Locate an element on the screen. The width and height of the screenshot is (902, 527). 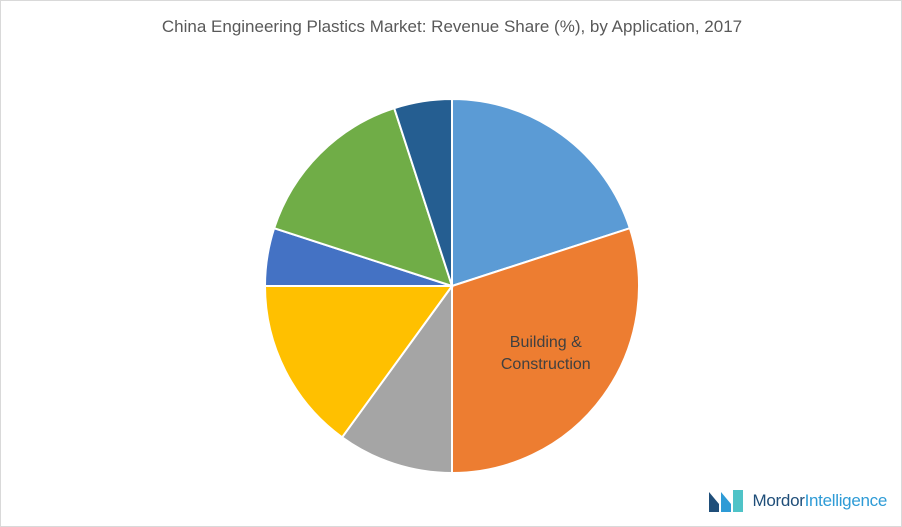
logo-icon is located at coordinates (725, 501).